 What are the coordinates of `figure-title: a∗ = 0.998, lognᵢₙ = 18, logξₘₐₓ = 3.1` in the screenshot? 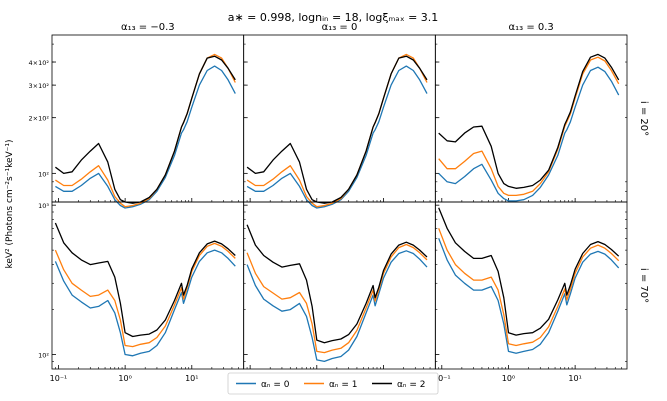 It's located at (333, 17).